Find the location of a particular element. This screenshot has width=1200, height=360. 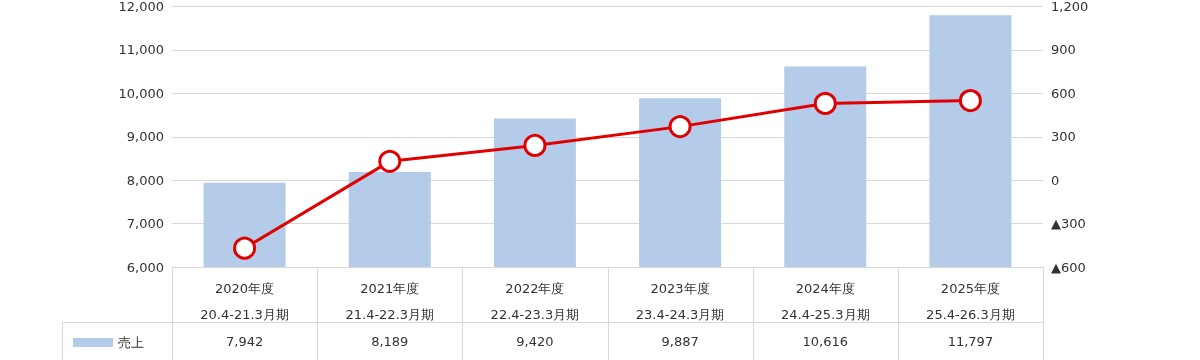

x-tick-label: 2023年度 23.4-24.3月期 is located at coordinates (680, 301).